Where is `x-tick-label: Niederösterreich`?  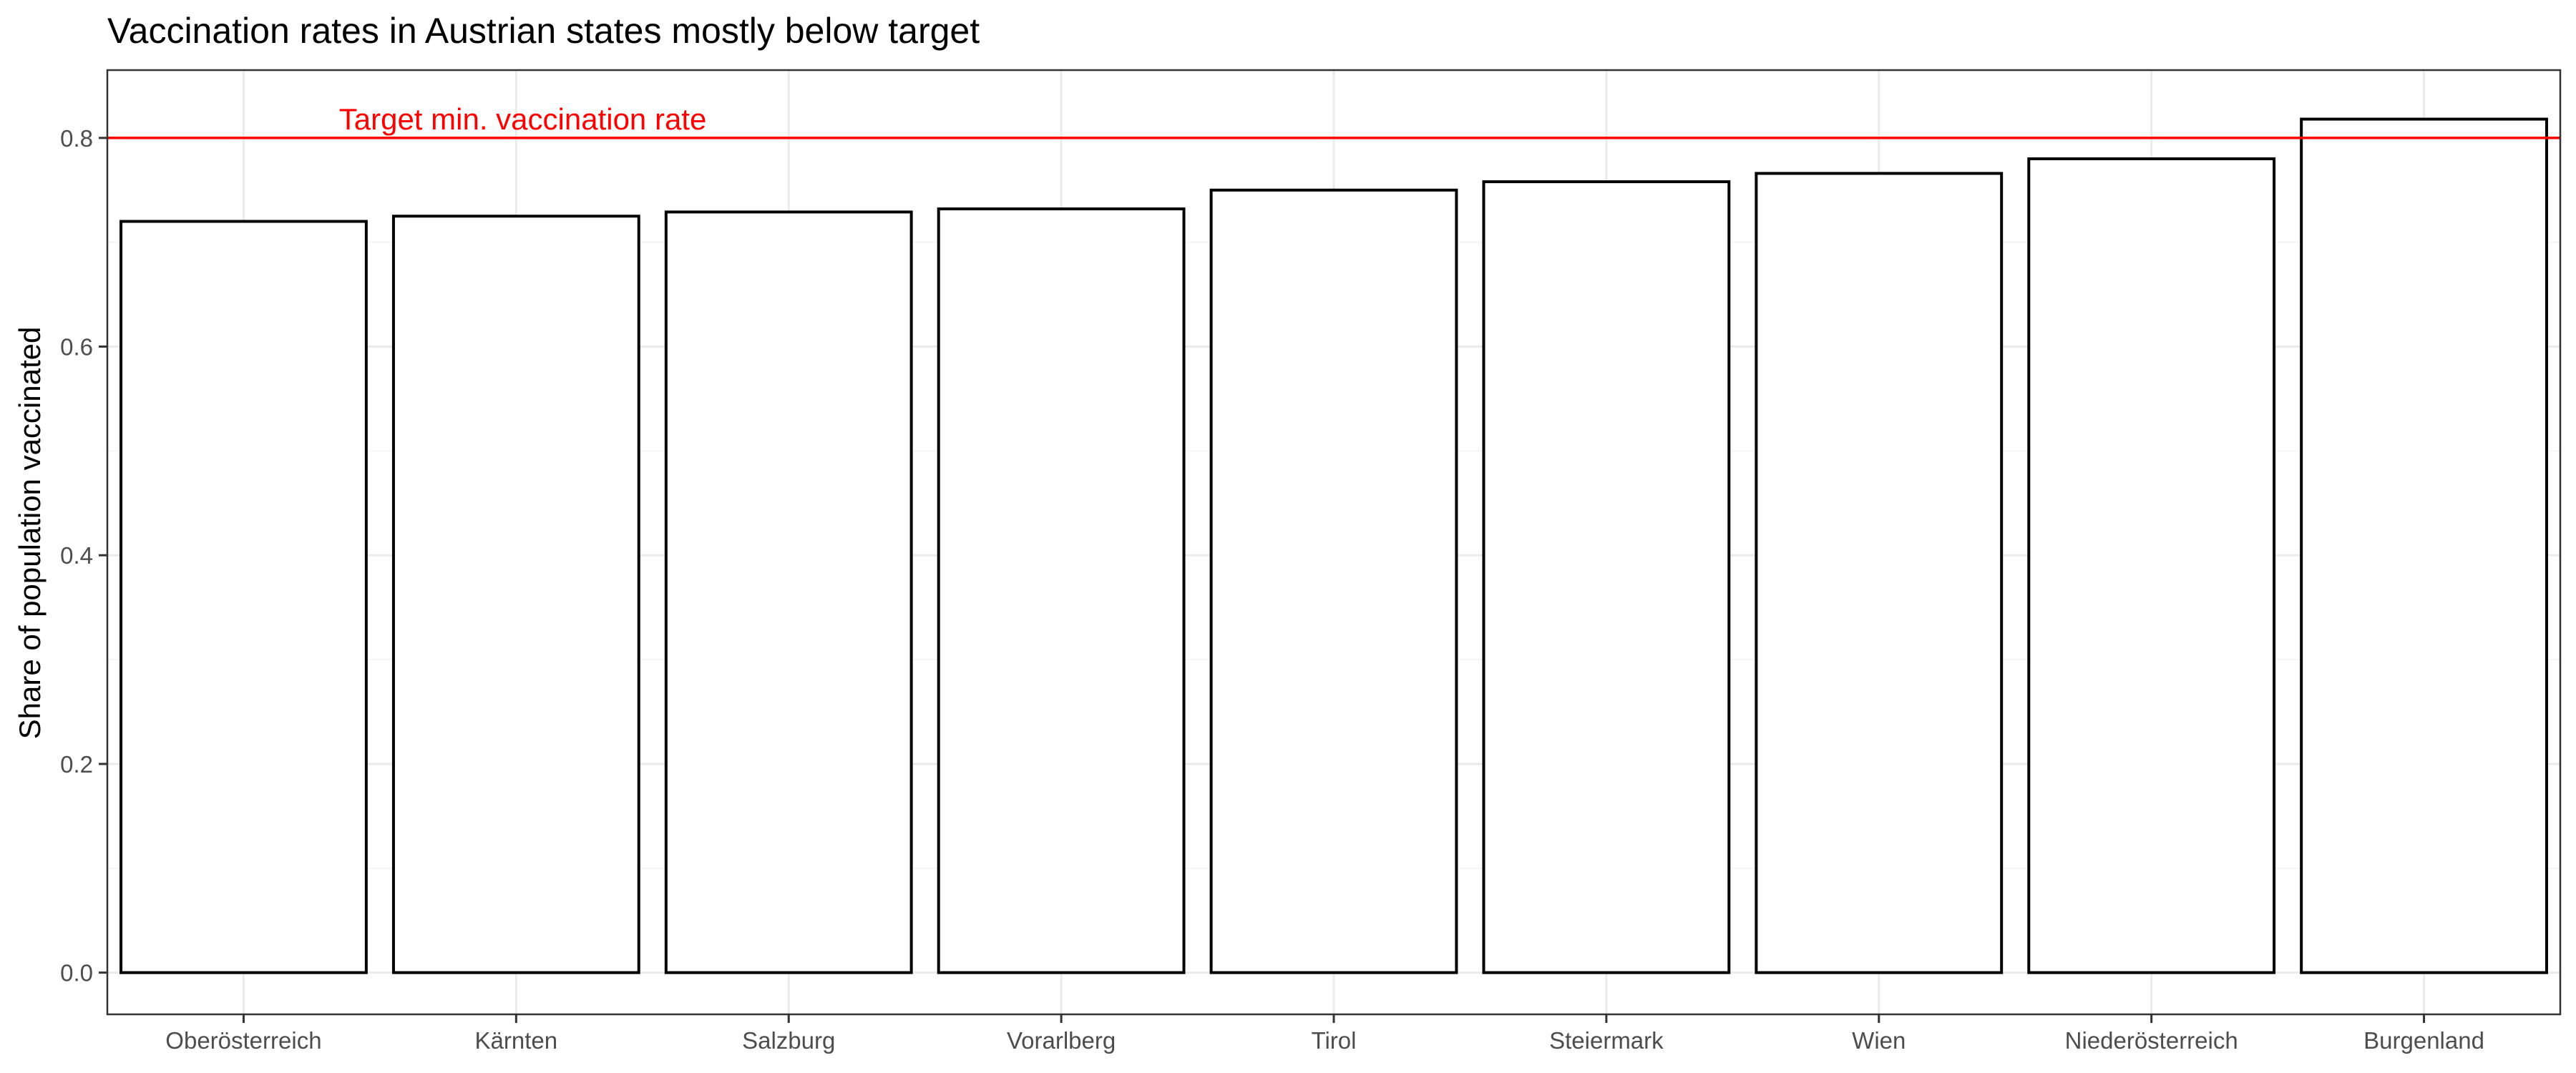
x-tick-label: Niederösterreich is located at coordinates (2151, 1040).